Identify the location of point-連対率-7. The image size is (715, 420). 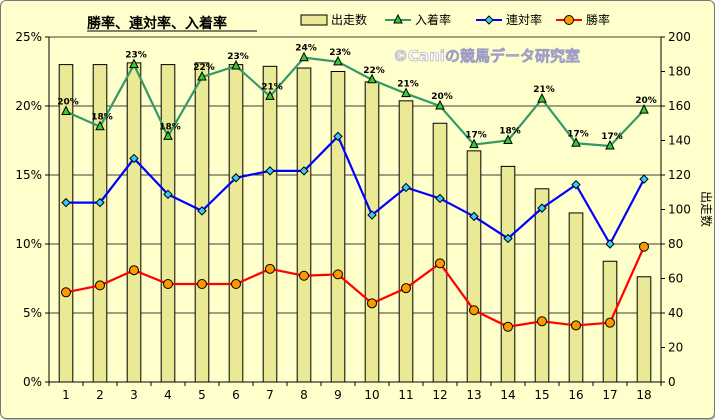
(270, 171).